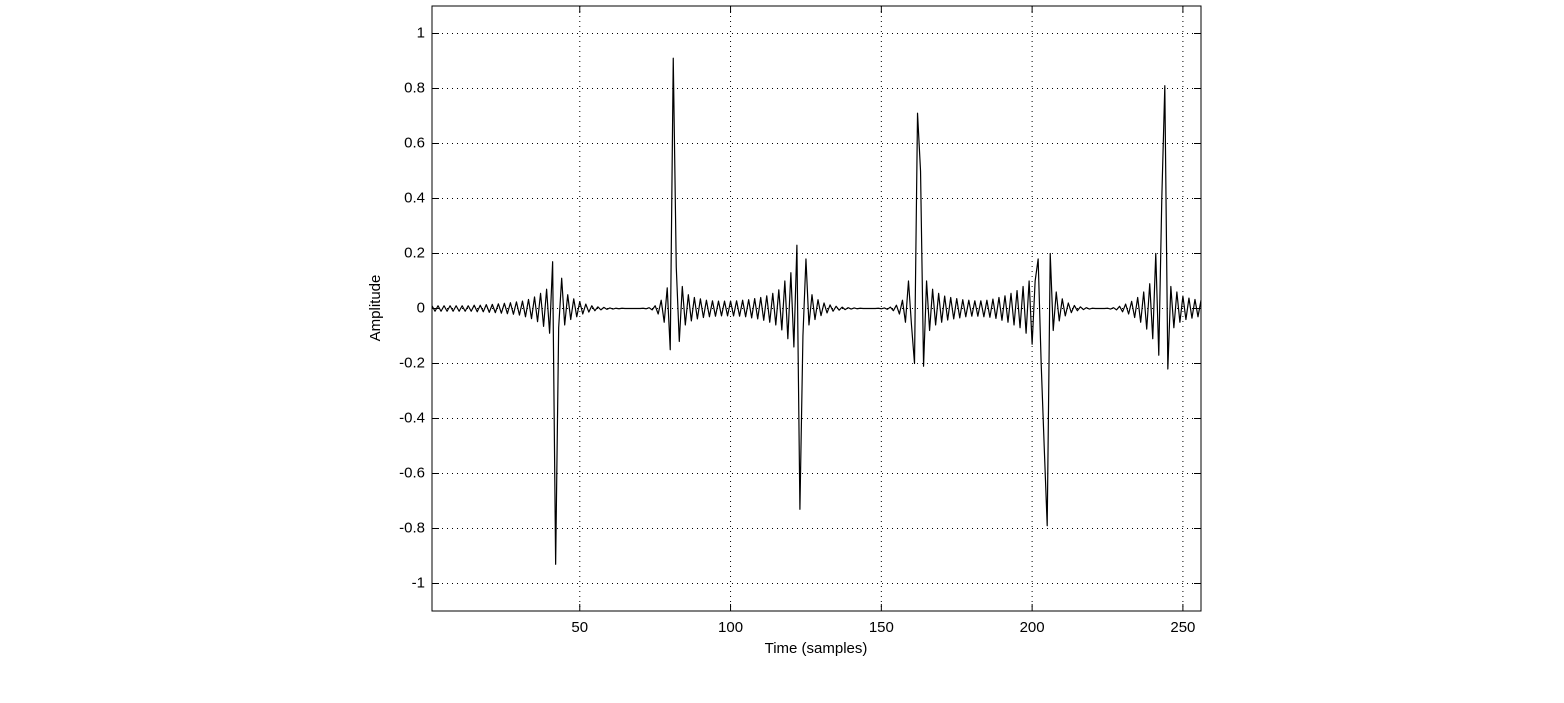 The height and width of the screenshot is (703, 1564). I want to click on x-axis-label: Time (samples), so click(816, 648).